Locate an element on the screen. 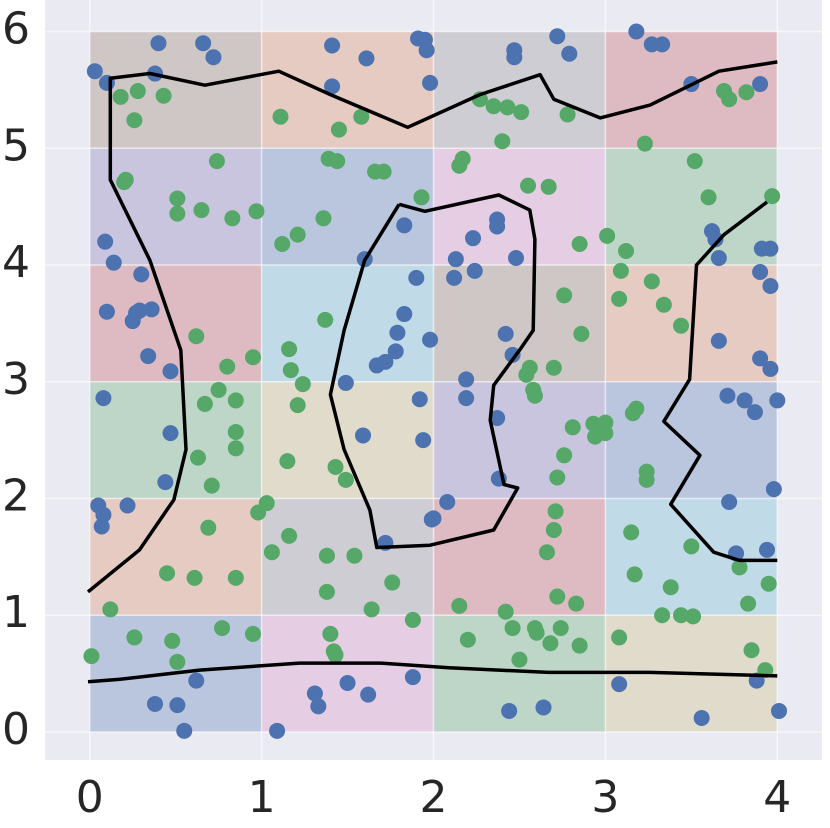 This screenshot has height=828, width=830. x-tick-label: 2 is located at coordinates (434, 797).